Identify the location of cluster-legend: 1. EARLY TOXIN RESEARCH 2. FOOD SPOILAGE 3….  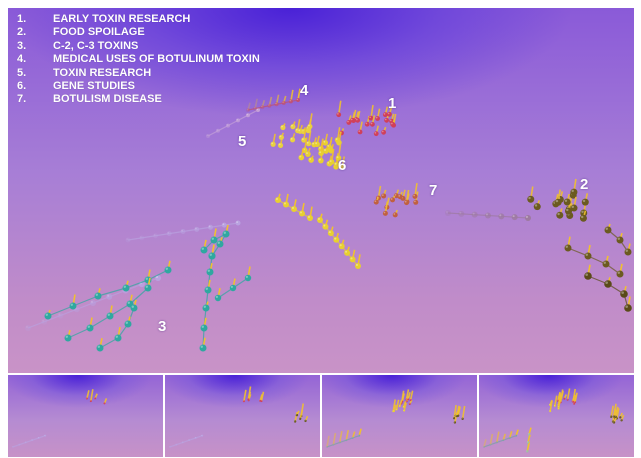
(138, 60).